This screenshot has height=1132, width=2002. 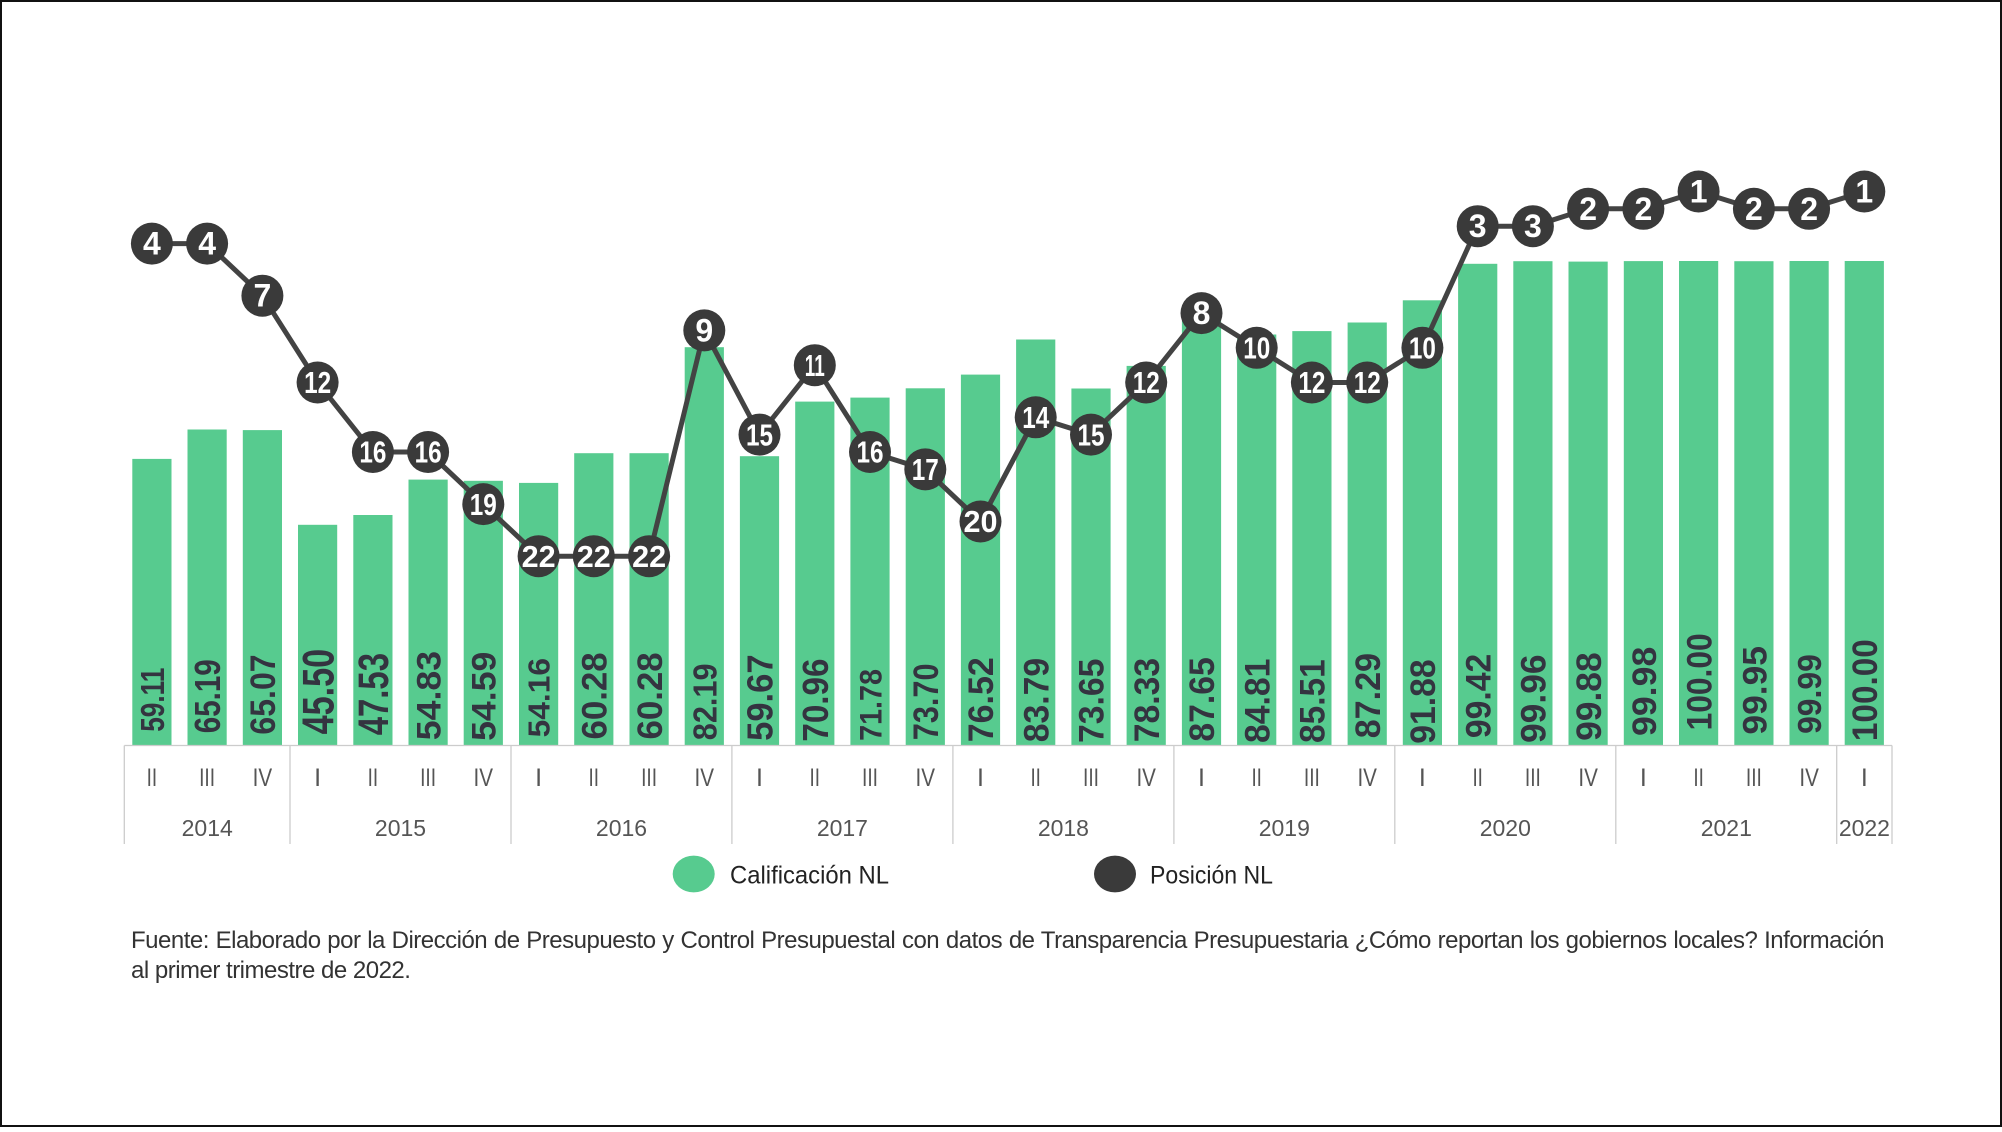 What do you see at coordinates (319, 692) in the screenshot?
I see `svg-text: 45.50` at bounding box center [319, 692].